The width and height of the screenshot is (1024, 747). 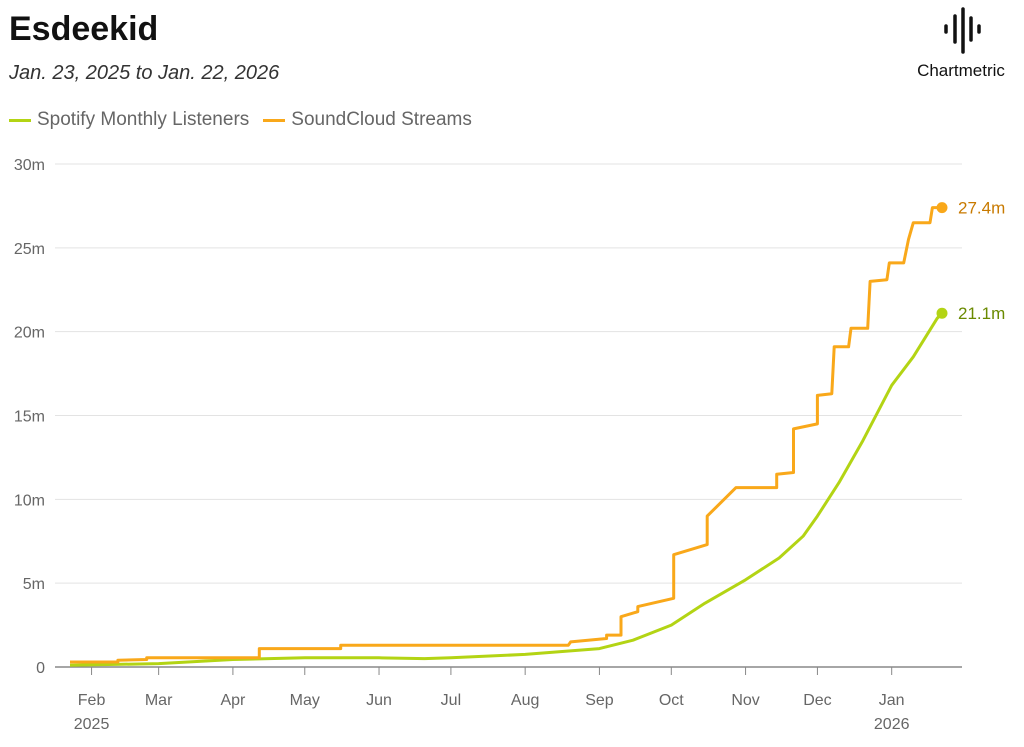 What do you see at coordinates (40, 668) in the screenshot?
I see `y-tick-label: 0` at bounding box center [40, 668].